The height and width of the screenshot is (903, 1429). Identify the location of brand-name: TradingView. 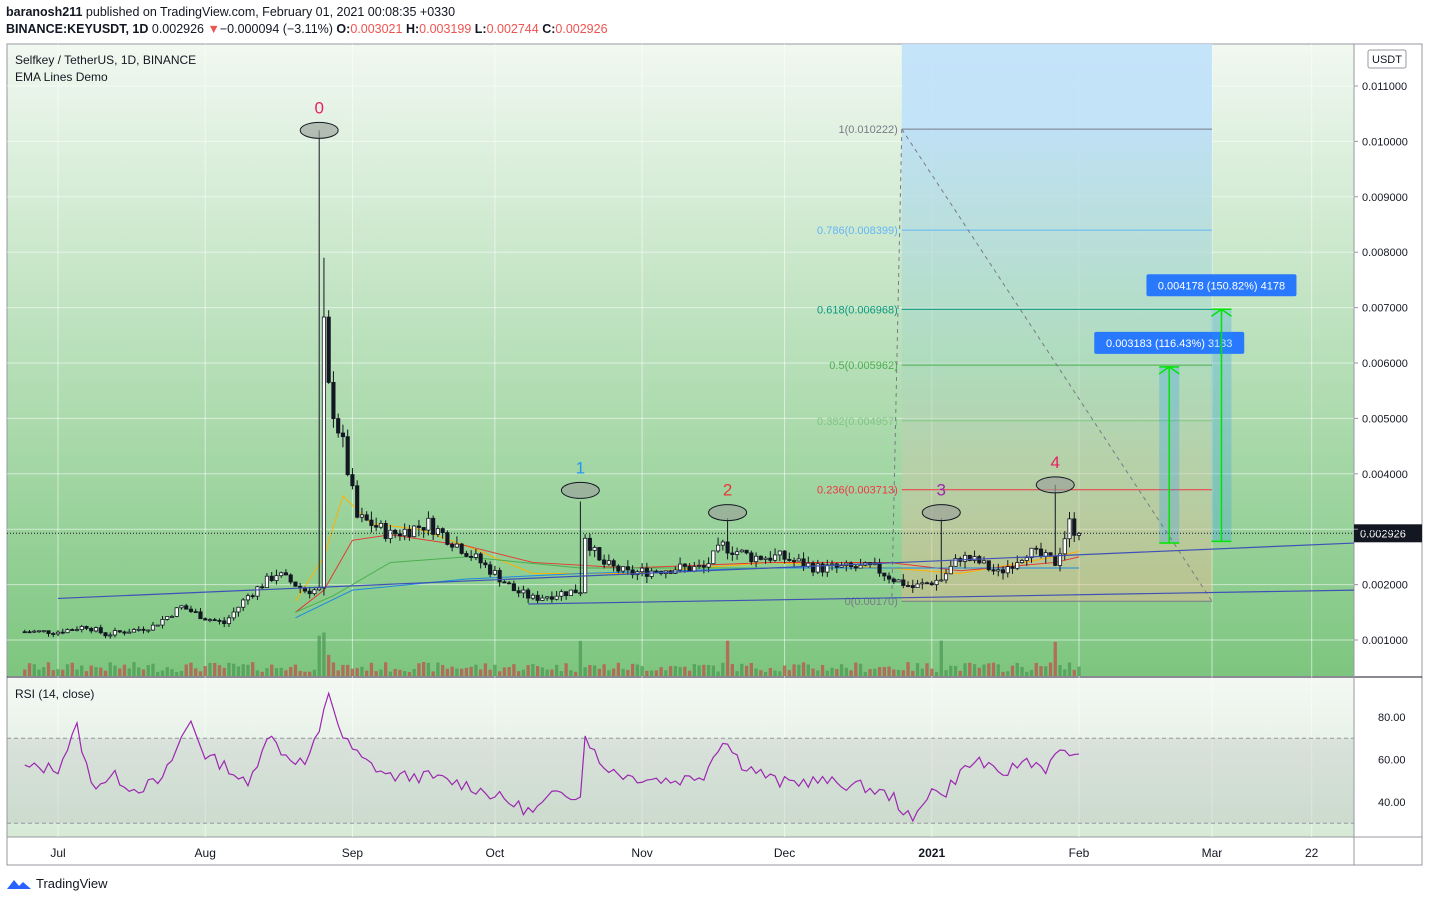
(72, 883).